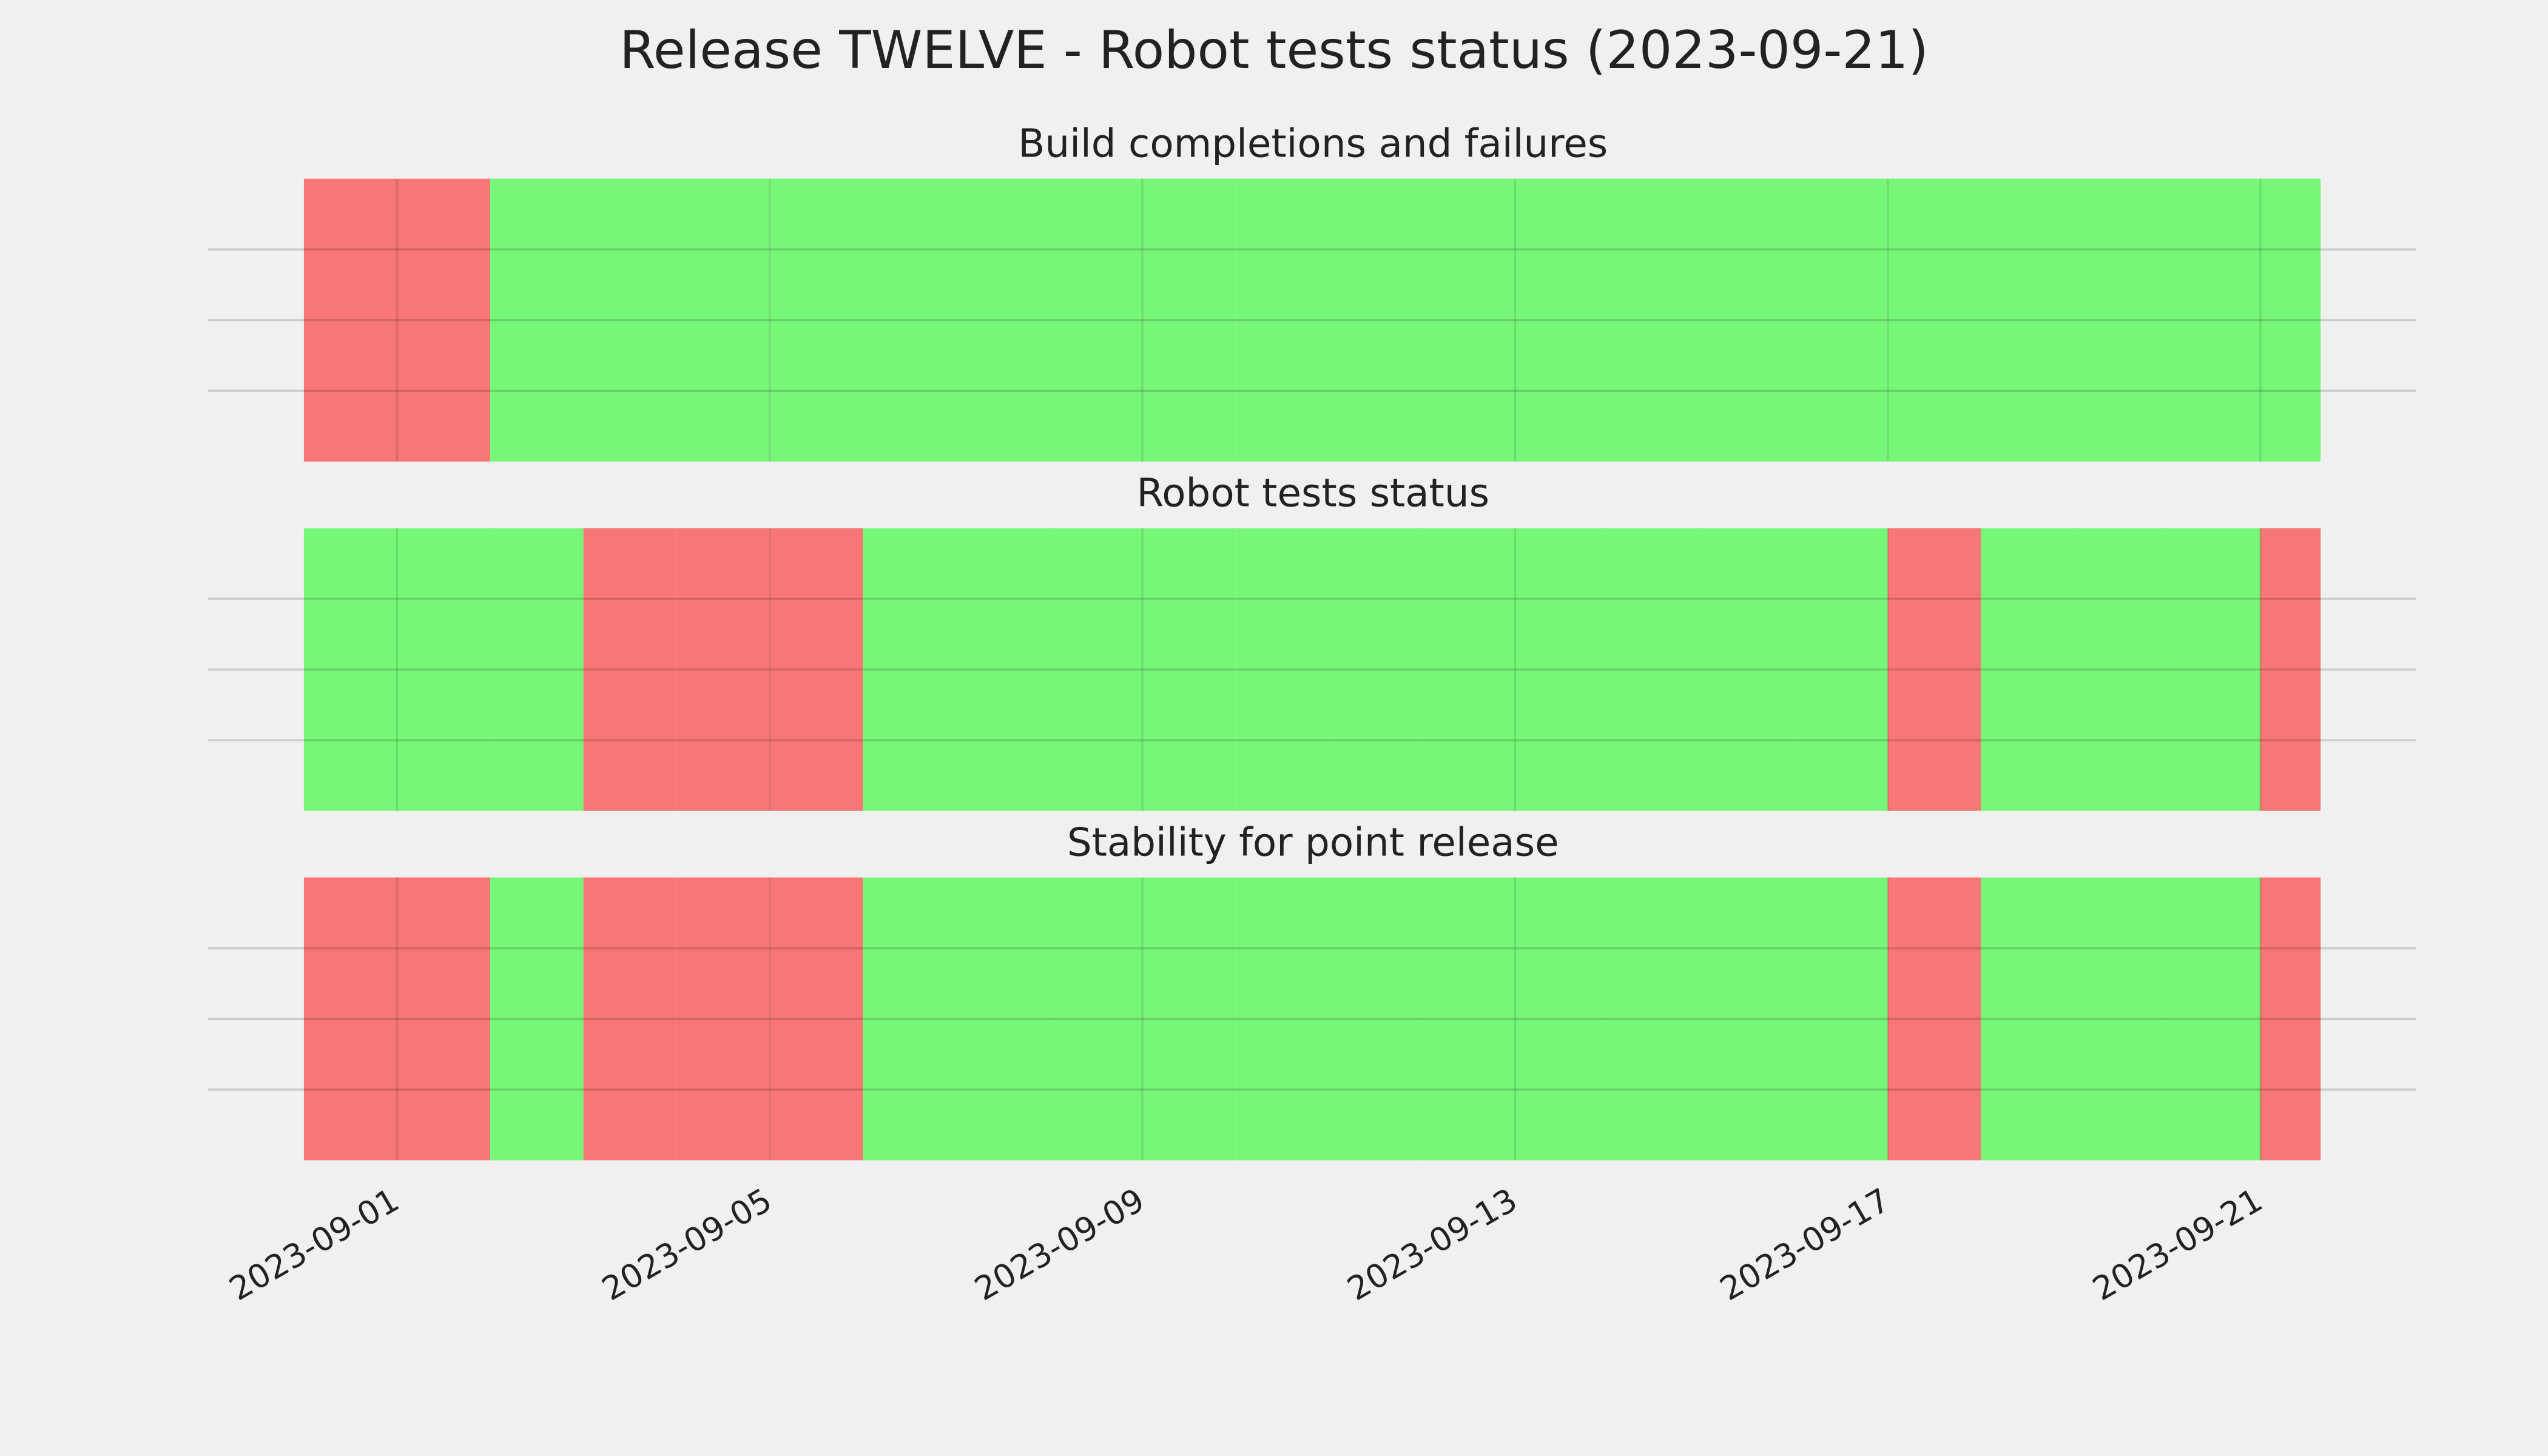 This screenshot has height=1456, width=2548. Describe the element at coordinates (1312, 493) in the screenshot. I see `panel-title: Robot tests status` at that location.